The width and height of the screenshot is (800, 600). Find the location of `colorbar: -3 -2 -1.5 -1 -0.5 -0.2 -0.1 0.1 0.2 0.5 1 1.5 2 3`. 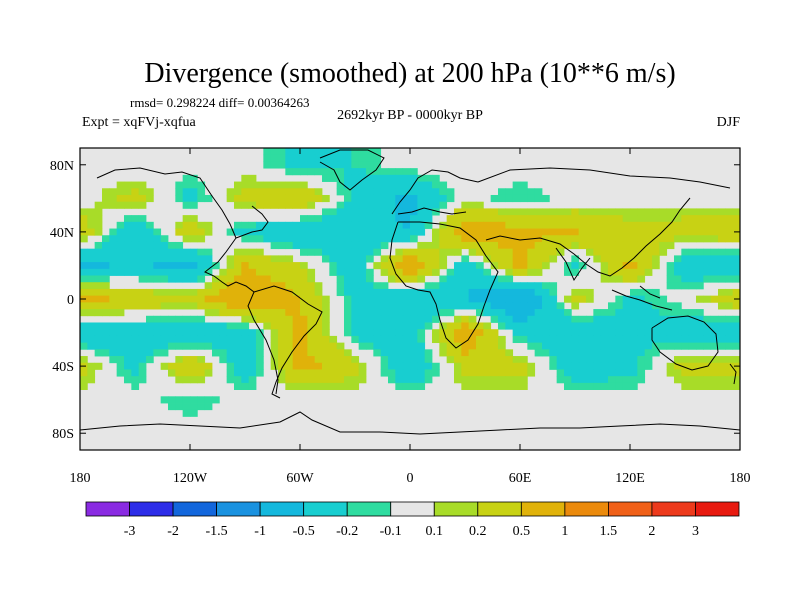

colorbar: -3 -2 -1.5 -1 -0.5 -0.2 -0.1 0.1 0.2 0.5 1 1.5 2 3 is located at coordinates (412, 520).